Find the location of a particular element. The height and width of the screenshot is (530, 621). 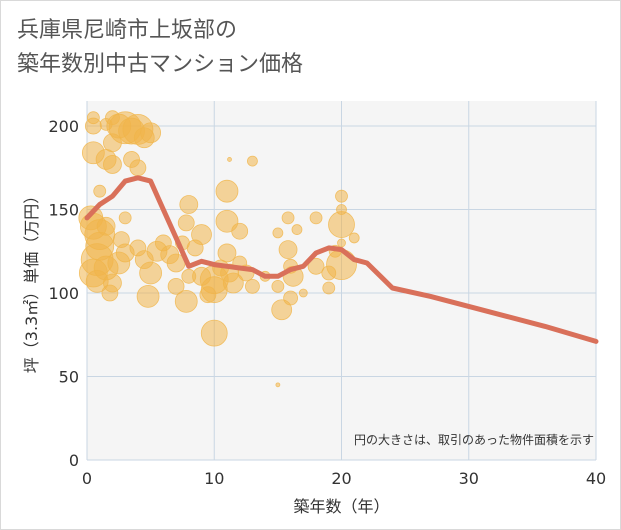

title-line-2: 築年数別中古マンション価格 is located at coordinates (160, 64).